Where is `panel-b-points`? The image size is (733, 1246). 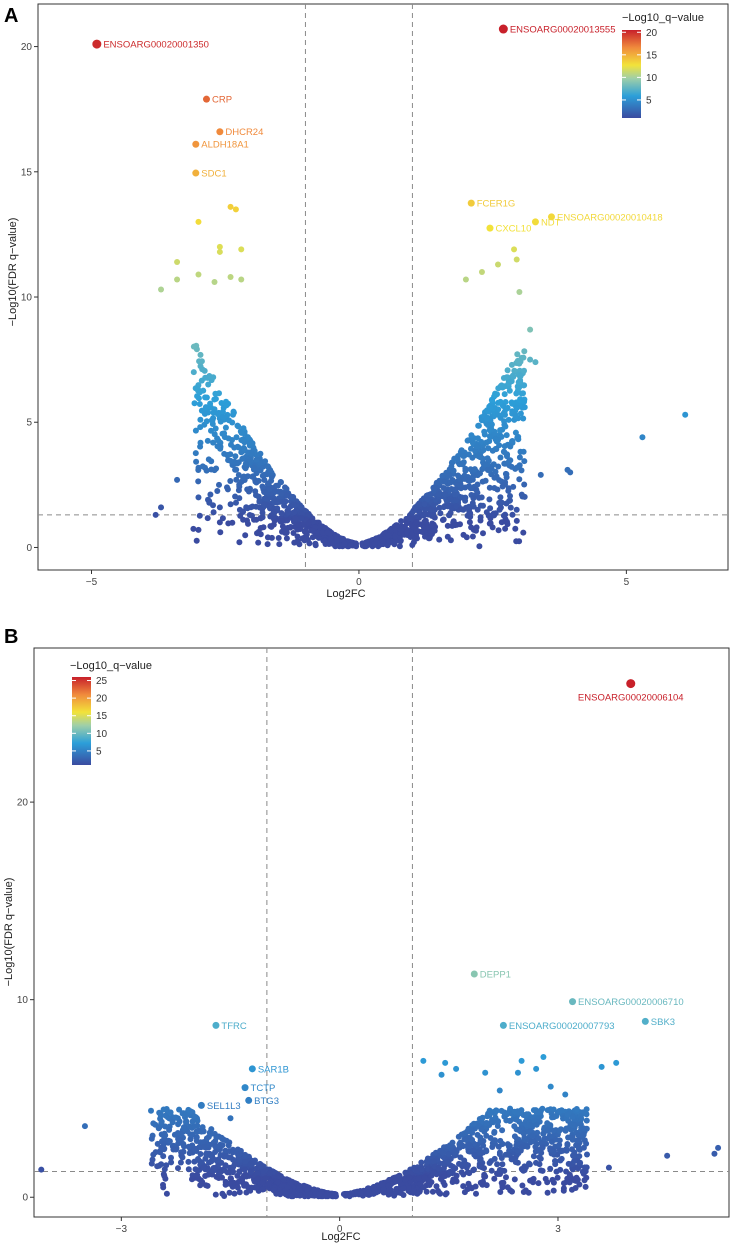
panel-b-points is located at coordinates (380, 1126).